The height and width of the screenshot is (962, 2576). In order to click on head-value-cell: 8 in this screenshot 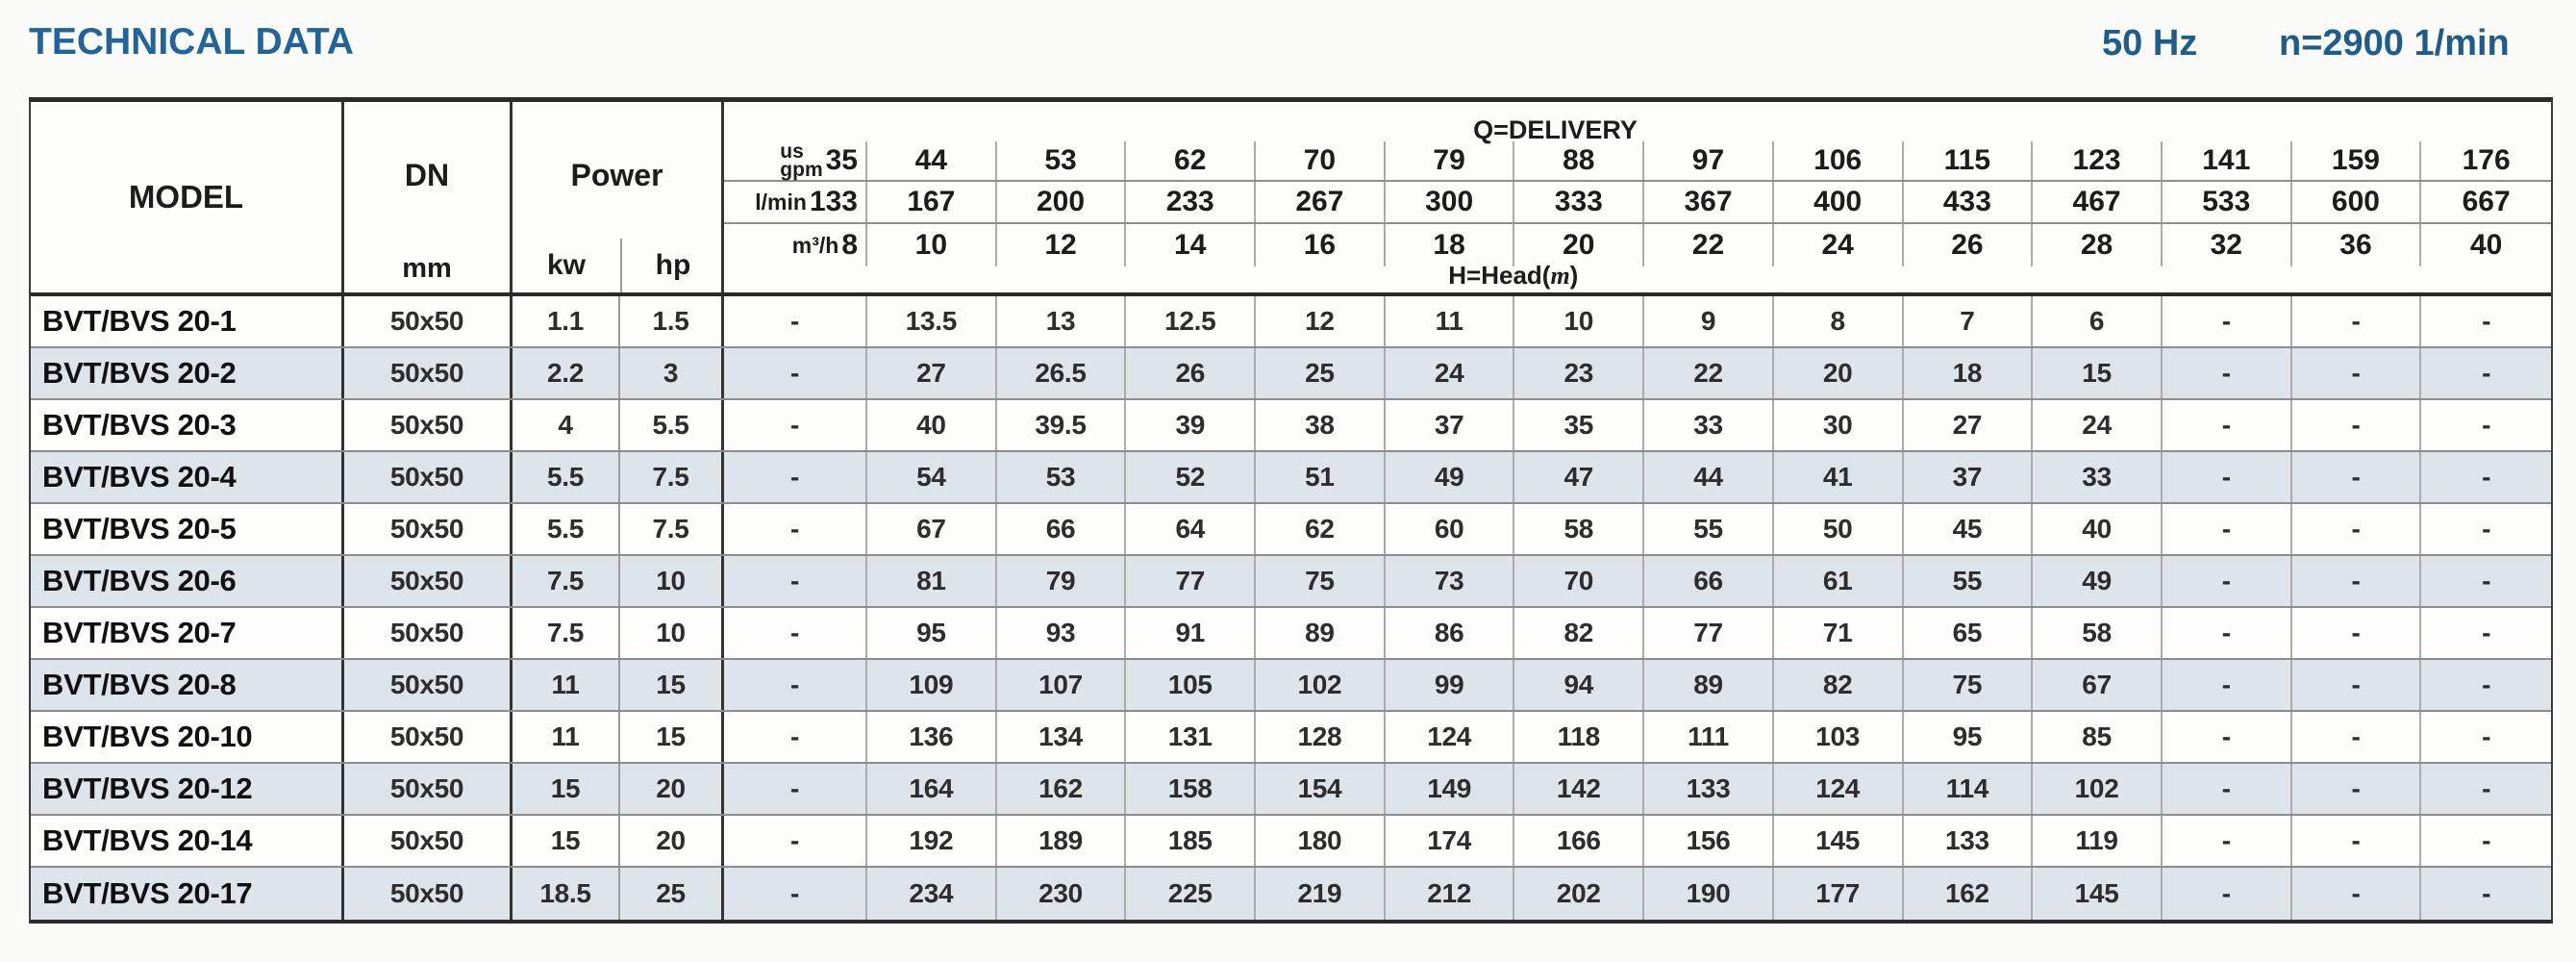, I will do `click(1839, 321)`.